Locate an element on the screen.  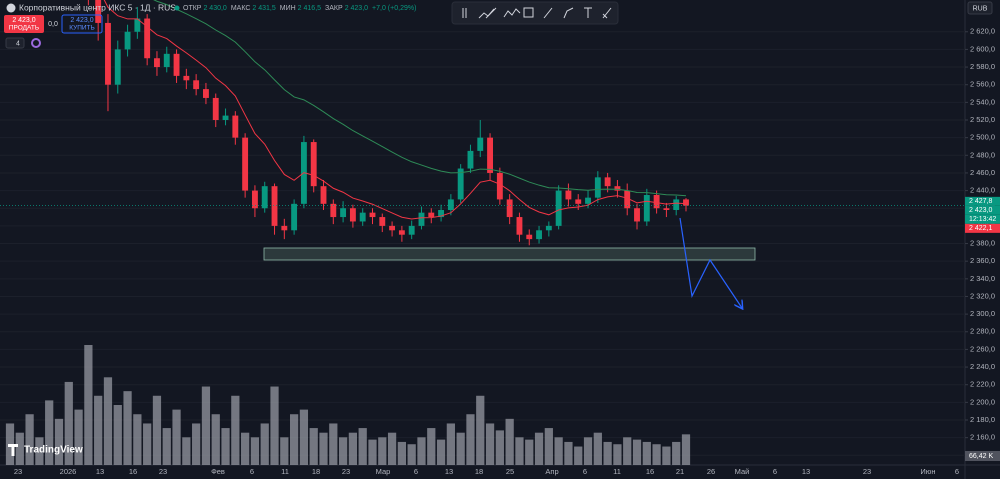
y-tick-label: 2 180,0 is located at coordinates (982, 419).